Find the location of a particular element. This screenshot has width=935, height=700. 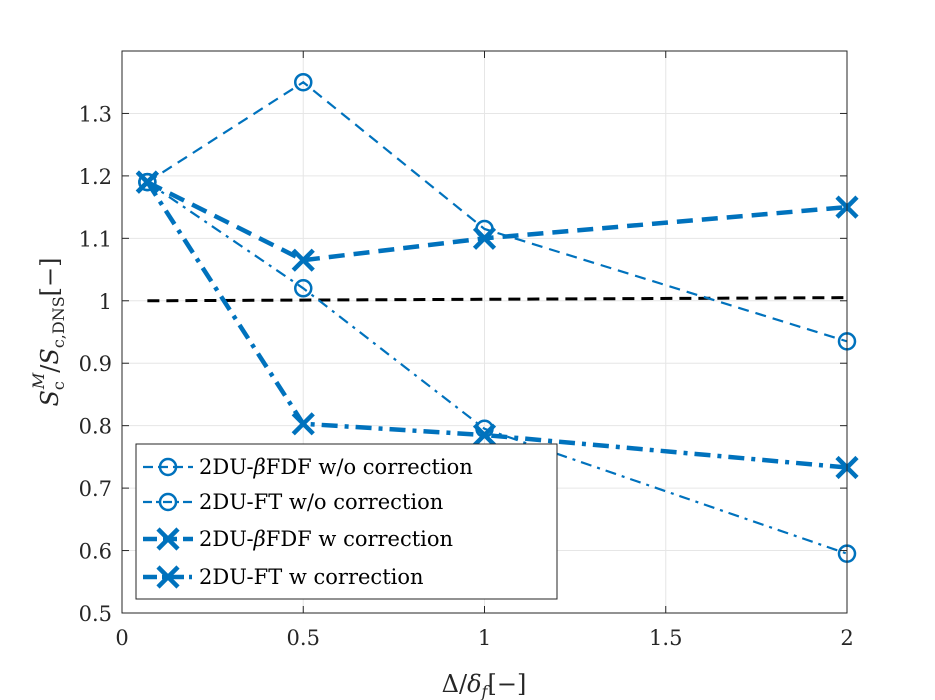

svg-text: ScM/Sc,DNS[−] is located at coordinates (48, 331).